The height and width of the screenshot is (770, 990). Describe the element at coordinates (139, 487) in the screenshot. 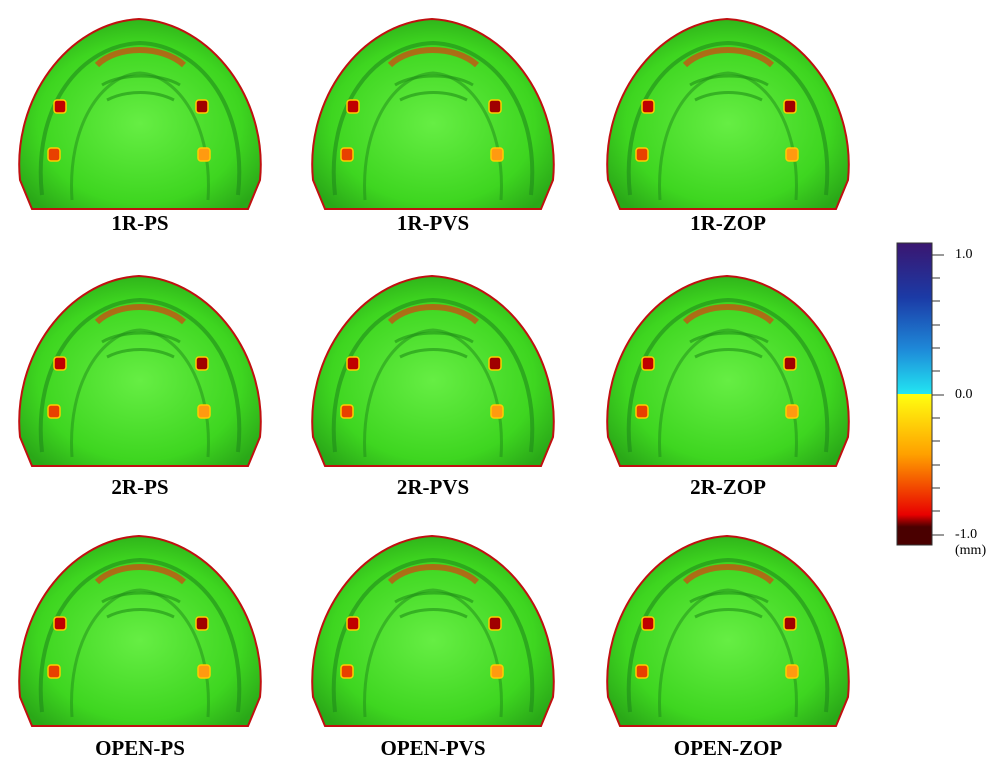

I see `panel-label: 2R-PS` at that location.